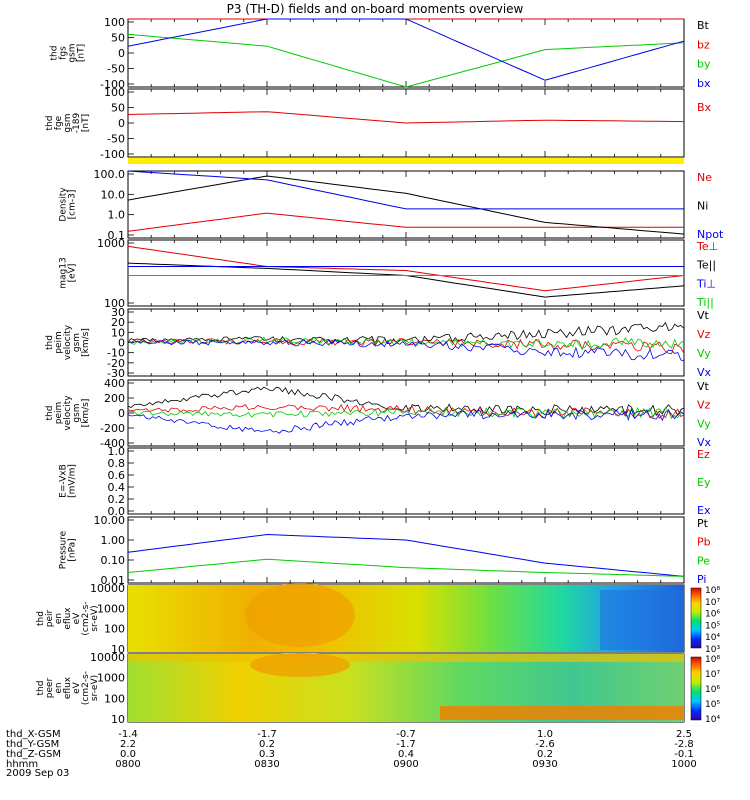 The width and height of the screenshot is (750, 800). I want to click on panel-5-ytick: 10, so click(118, 332).